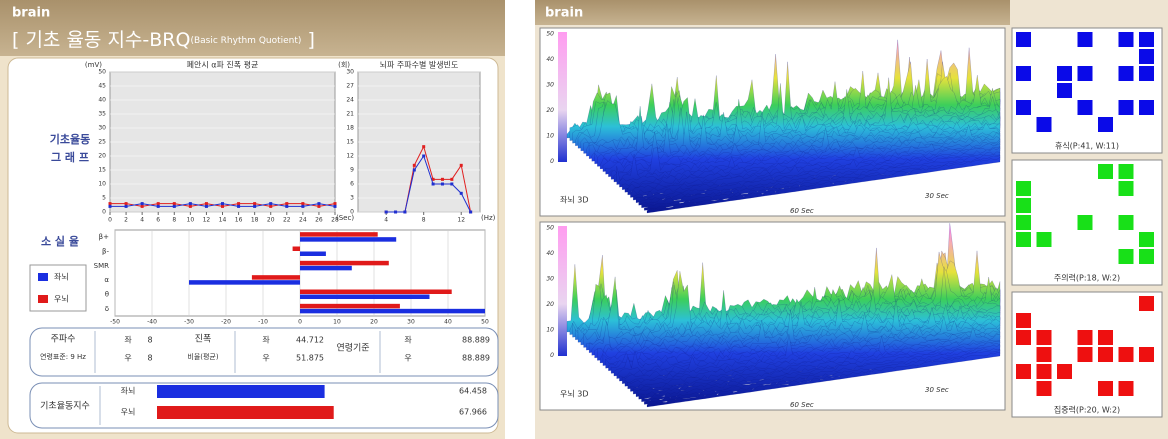 The height and width of the screenshot is (439, 1168). What do you see at coordinates (429, 183) in the screenshot?
I see `line` at bounding box center [429, 183].